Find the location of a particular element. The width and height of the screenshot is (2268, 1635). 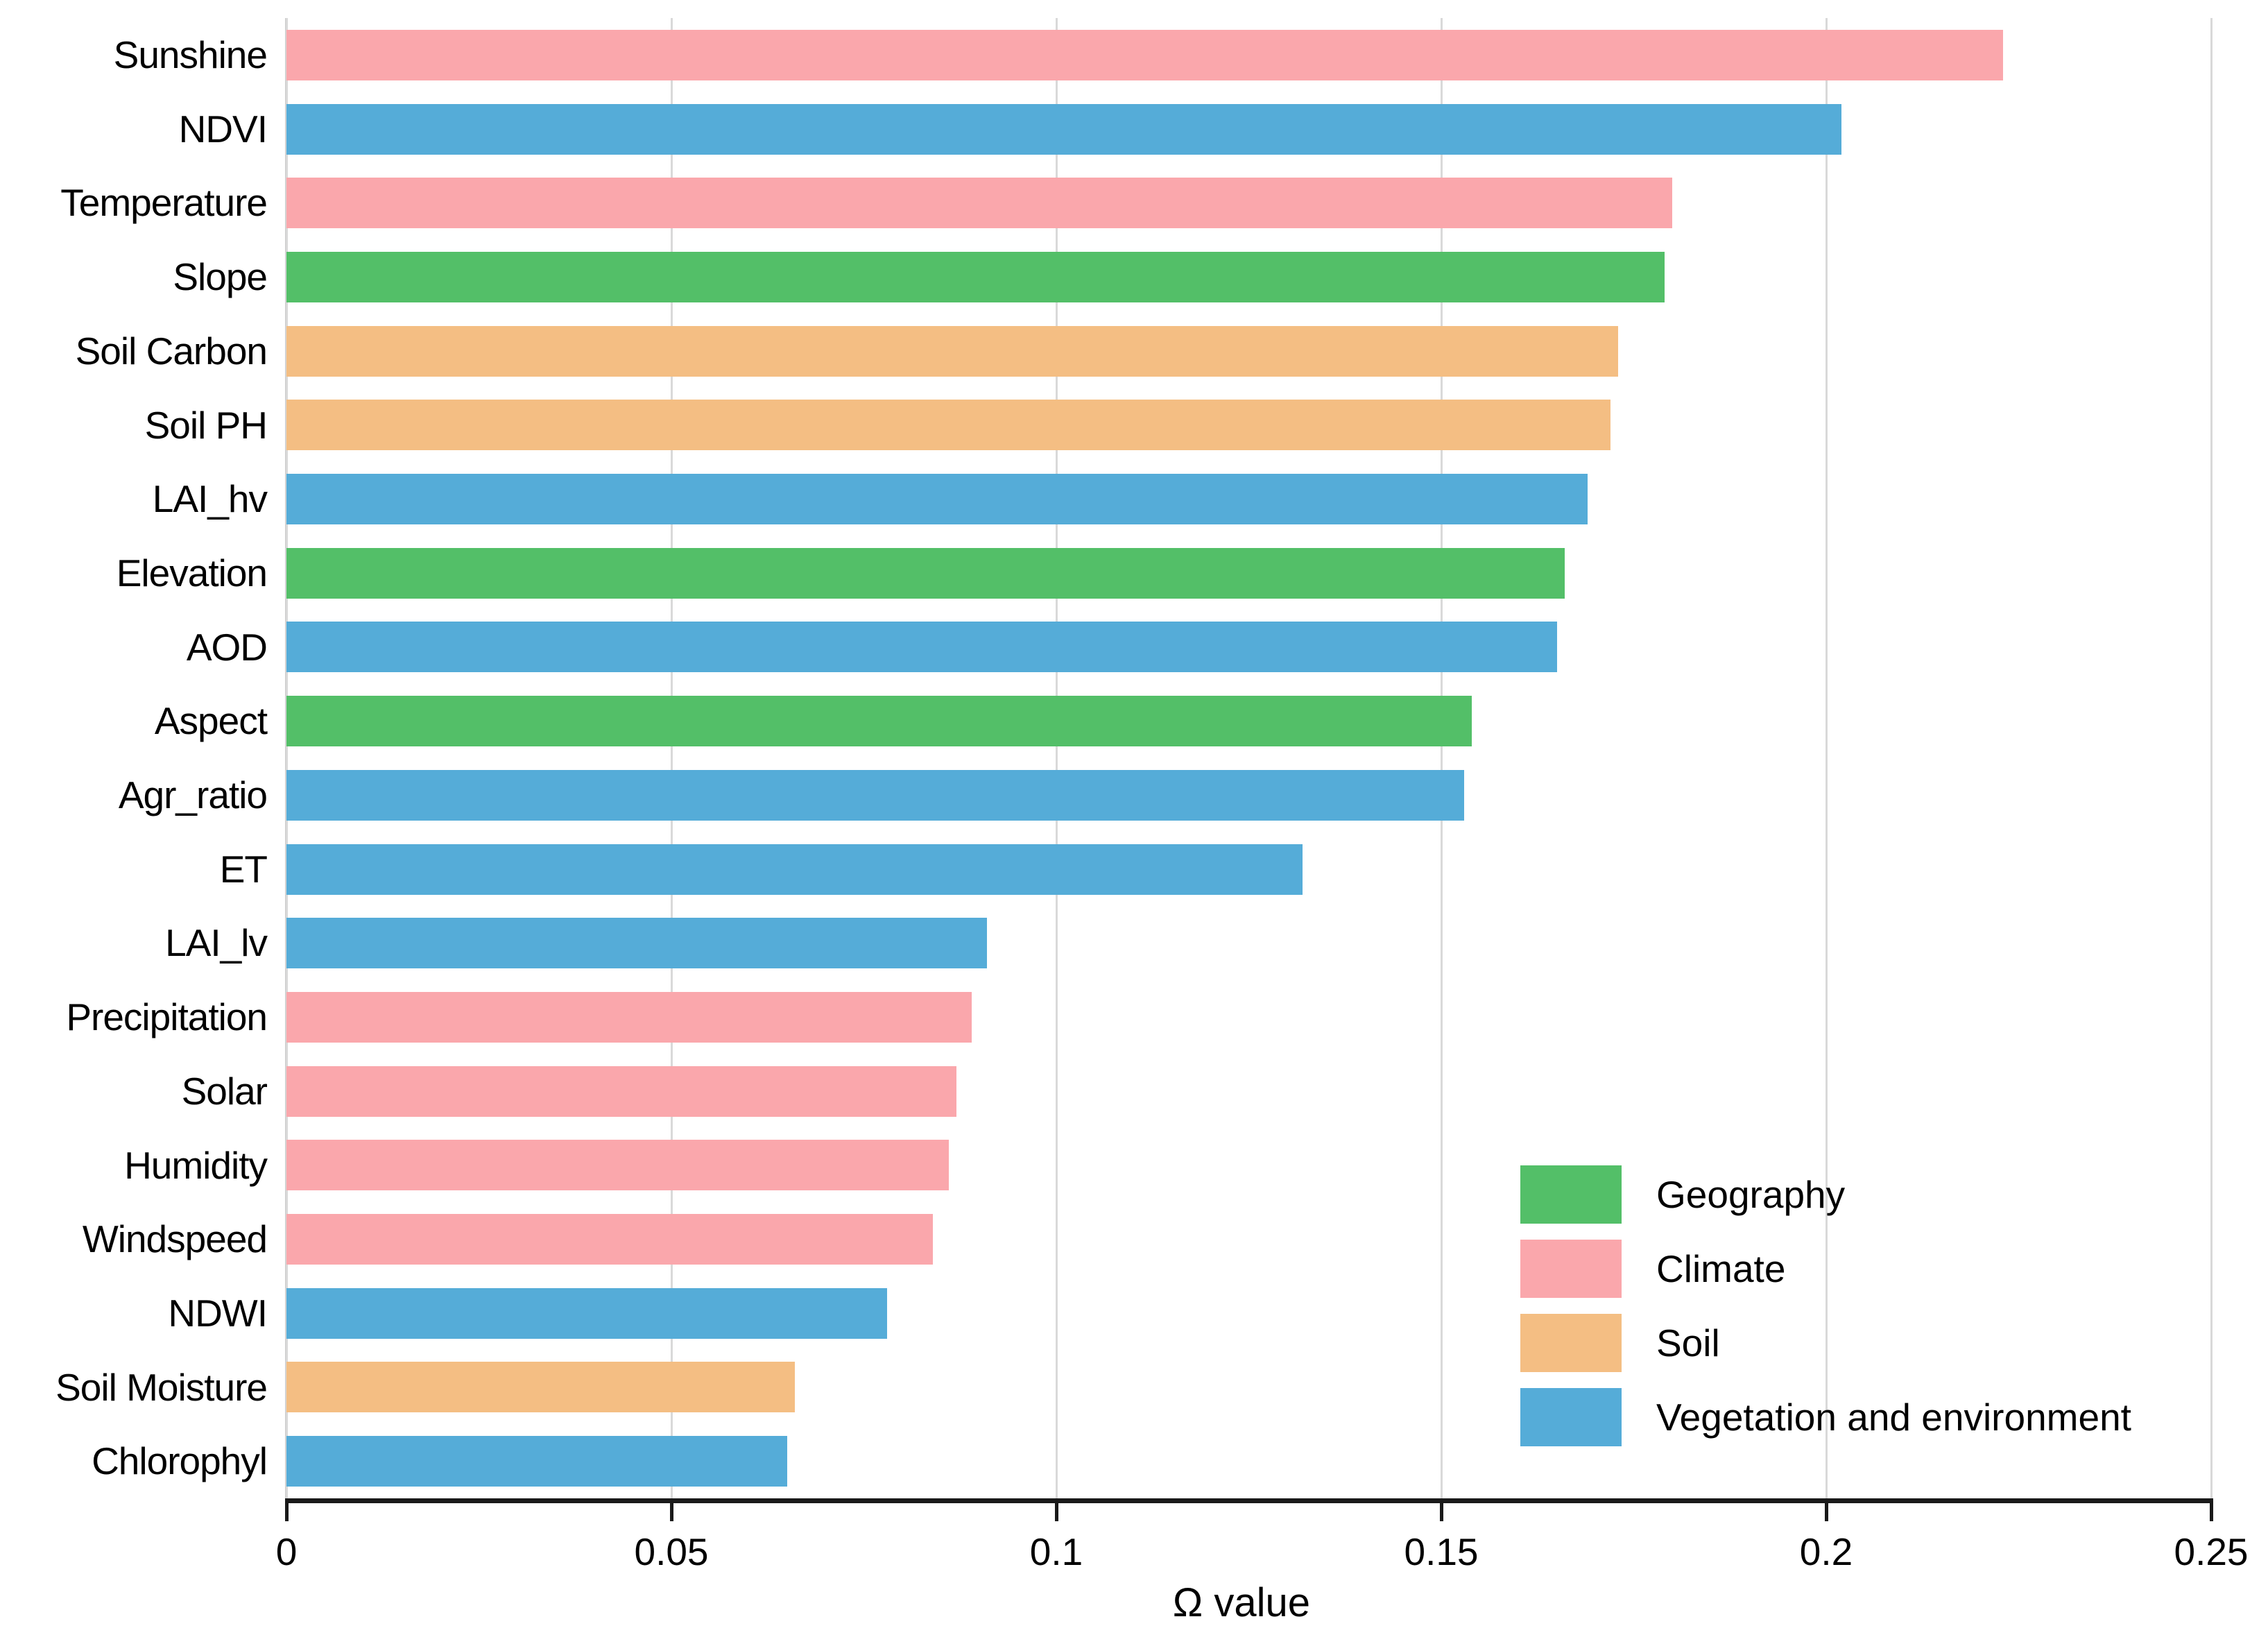

bar-chlorophyl is located at coordinates (536, 1461).